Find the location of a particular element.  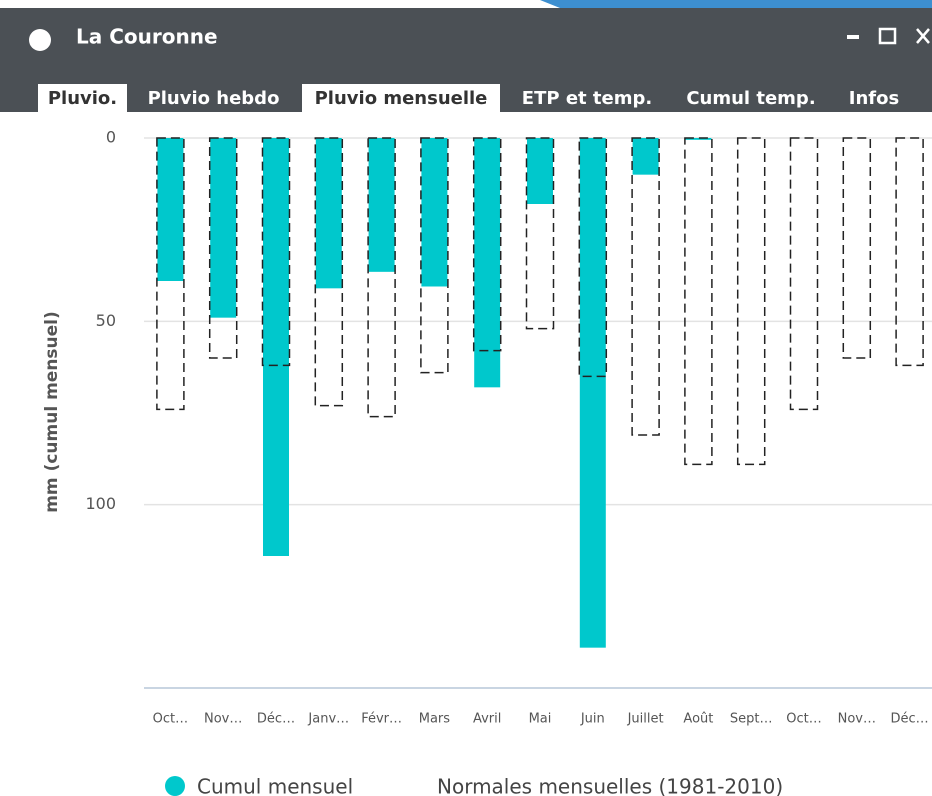

window-title: La Couronne is located at coordinates (147, 37).